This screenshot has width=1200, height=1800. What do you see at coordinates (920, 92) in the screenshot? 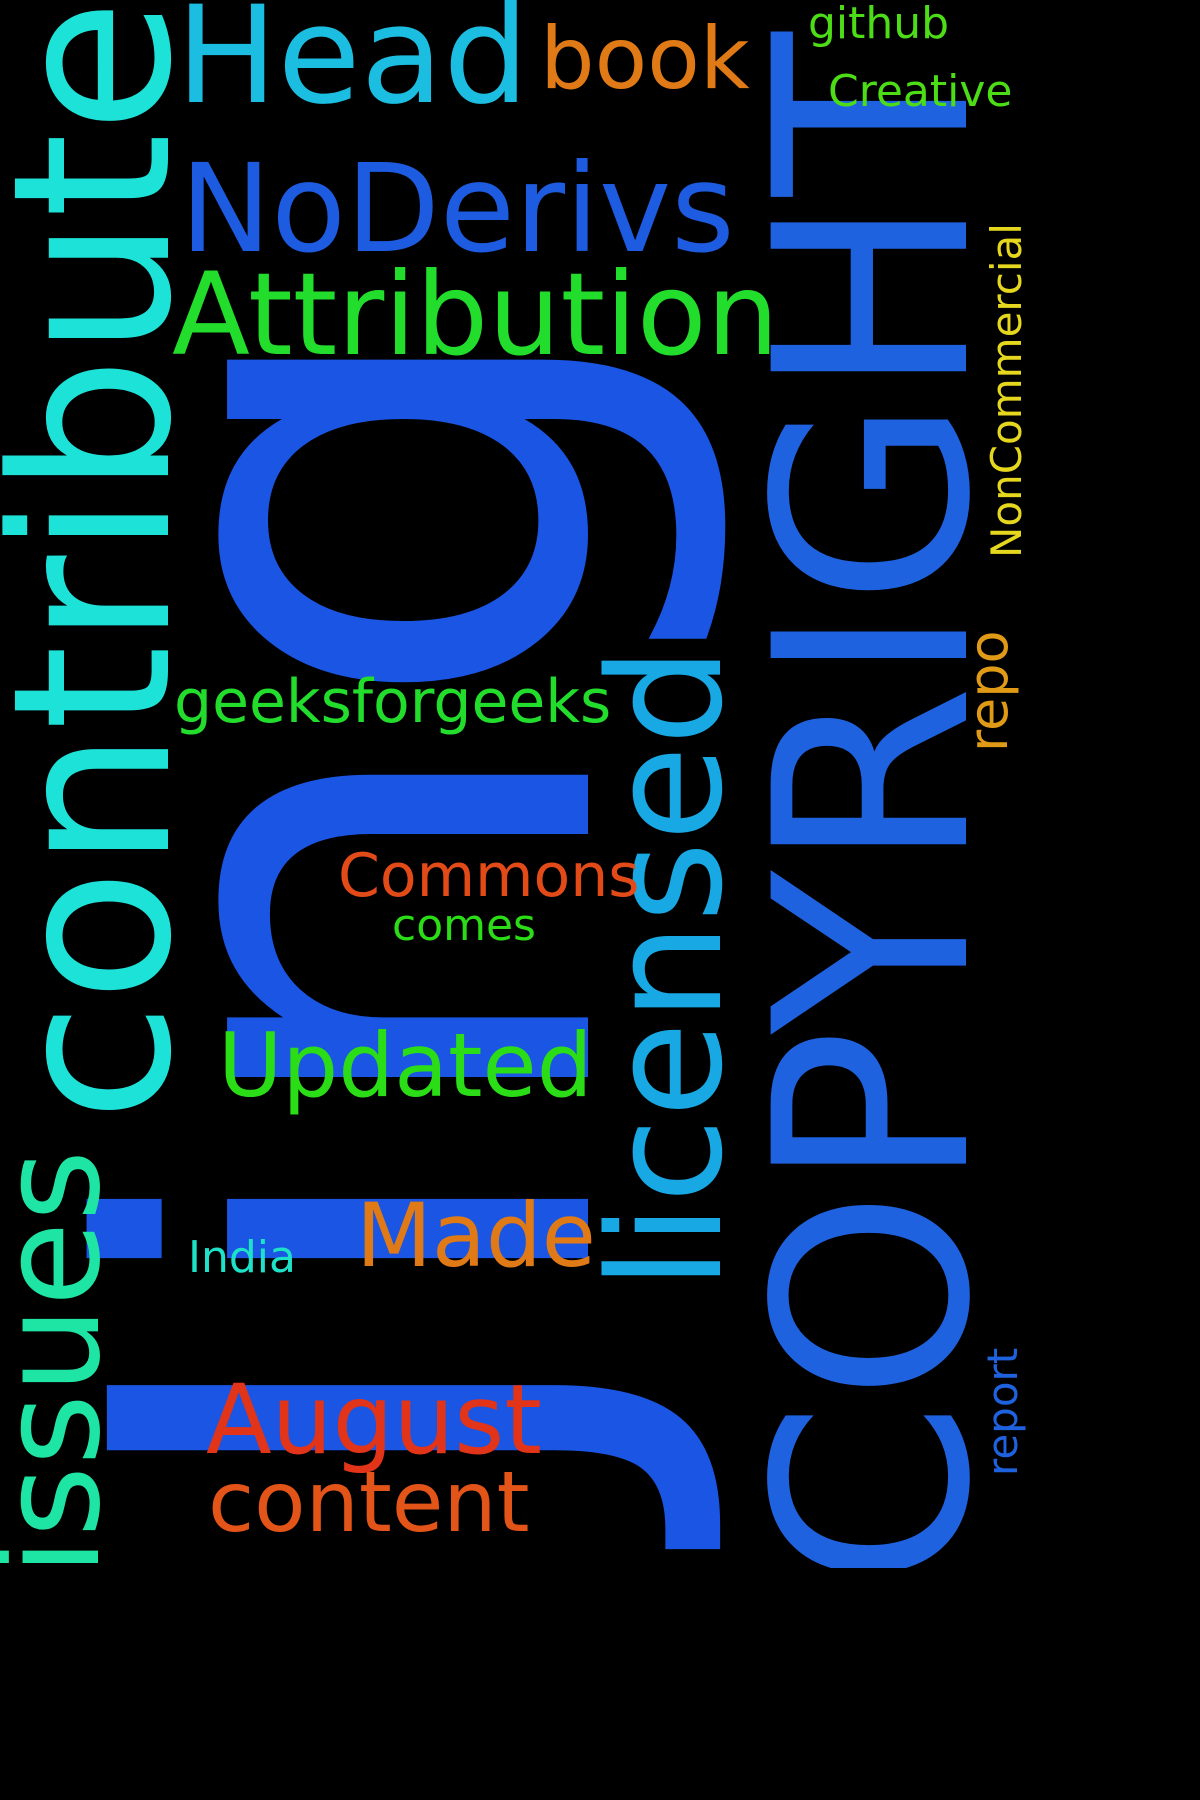
I see `word-creative: Creative` at bounding box center [920, 92].